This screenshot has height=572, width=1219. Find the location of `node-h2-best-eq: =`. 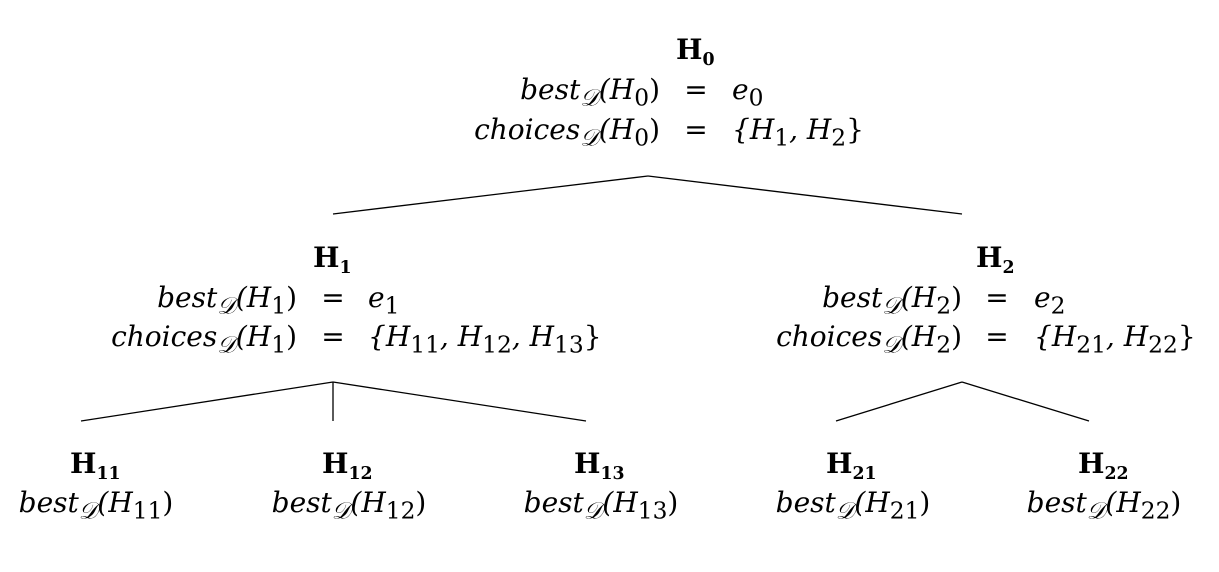

node-h2-best-eq: = is located at coordinates (997, 297).